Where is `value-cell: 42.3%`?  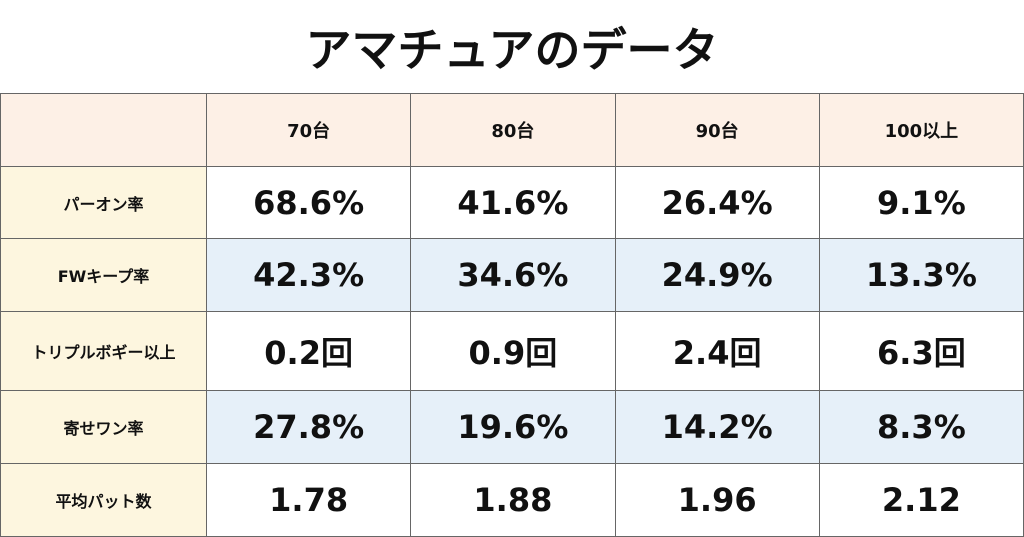 value-cell: 42.3% is located at coordinates (308, 275).